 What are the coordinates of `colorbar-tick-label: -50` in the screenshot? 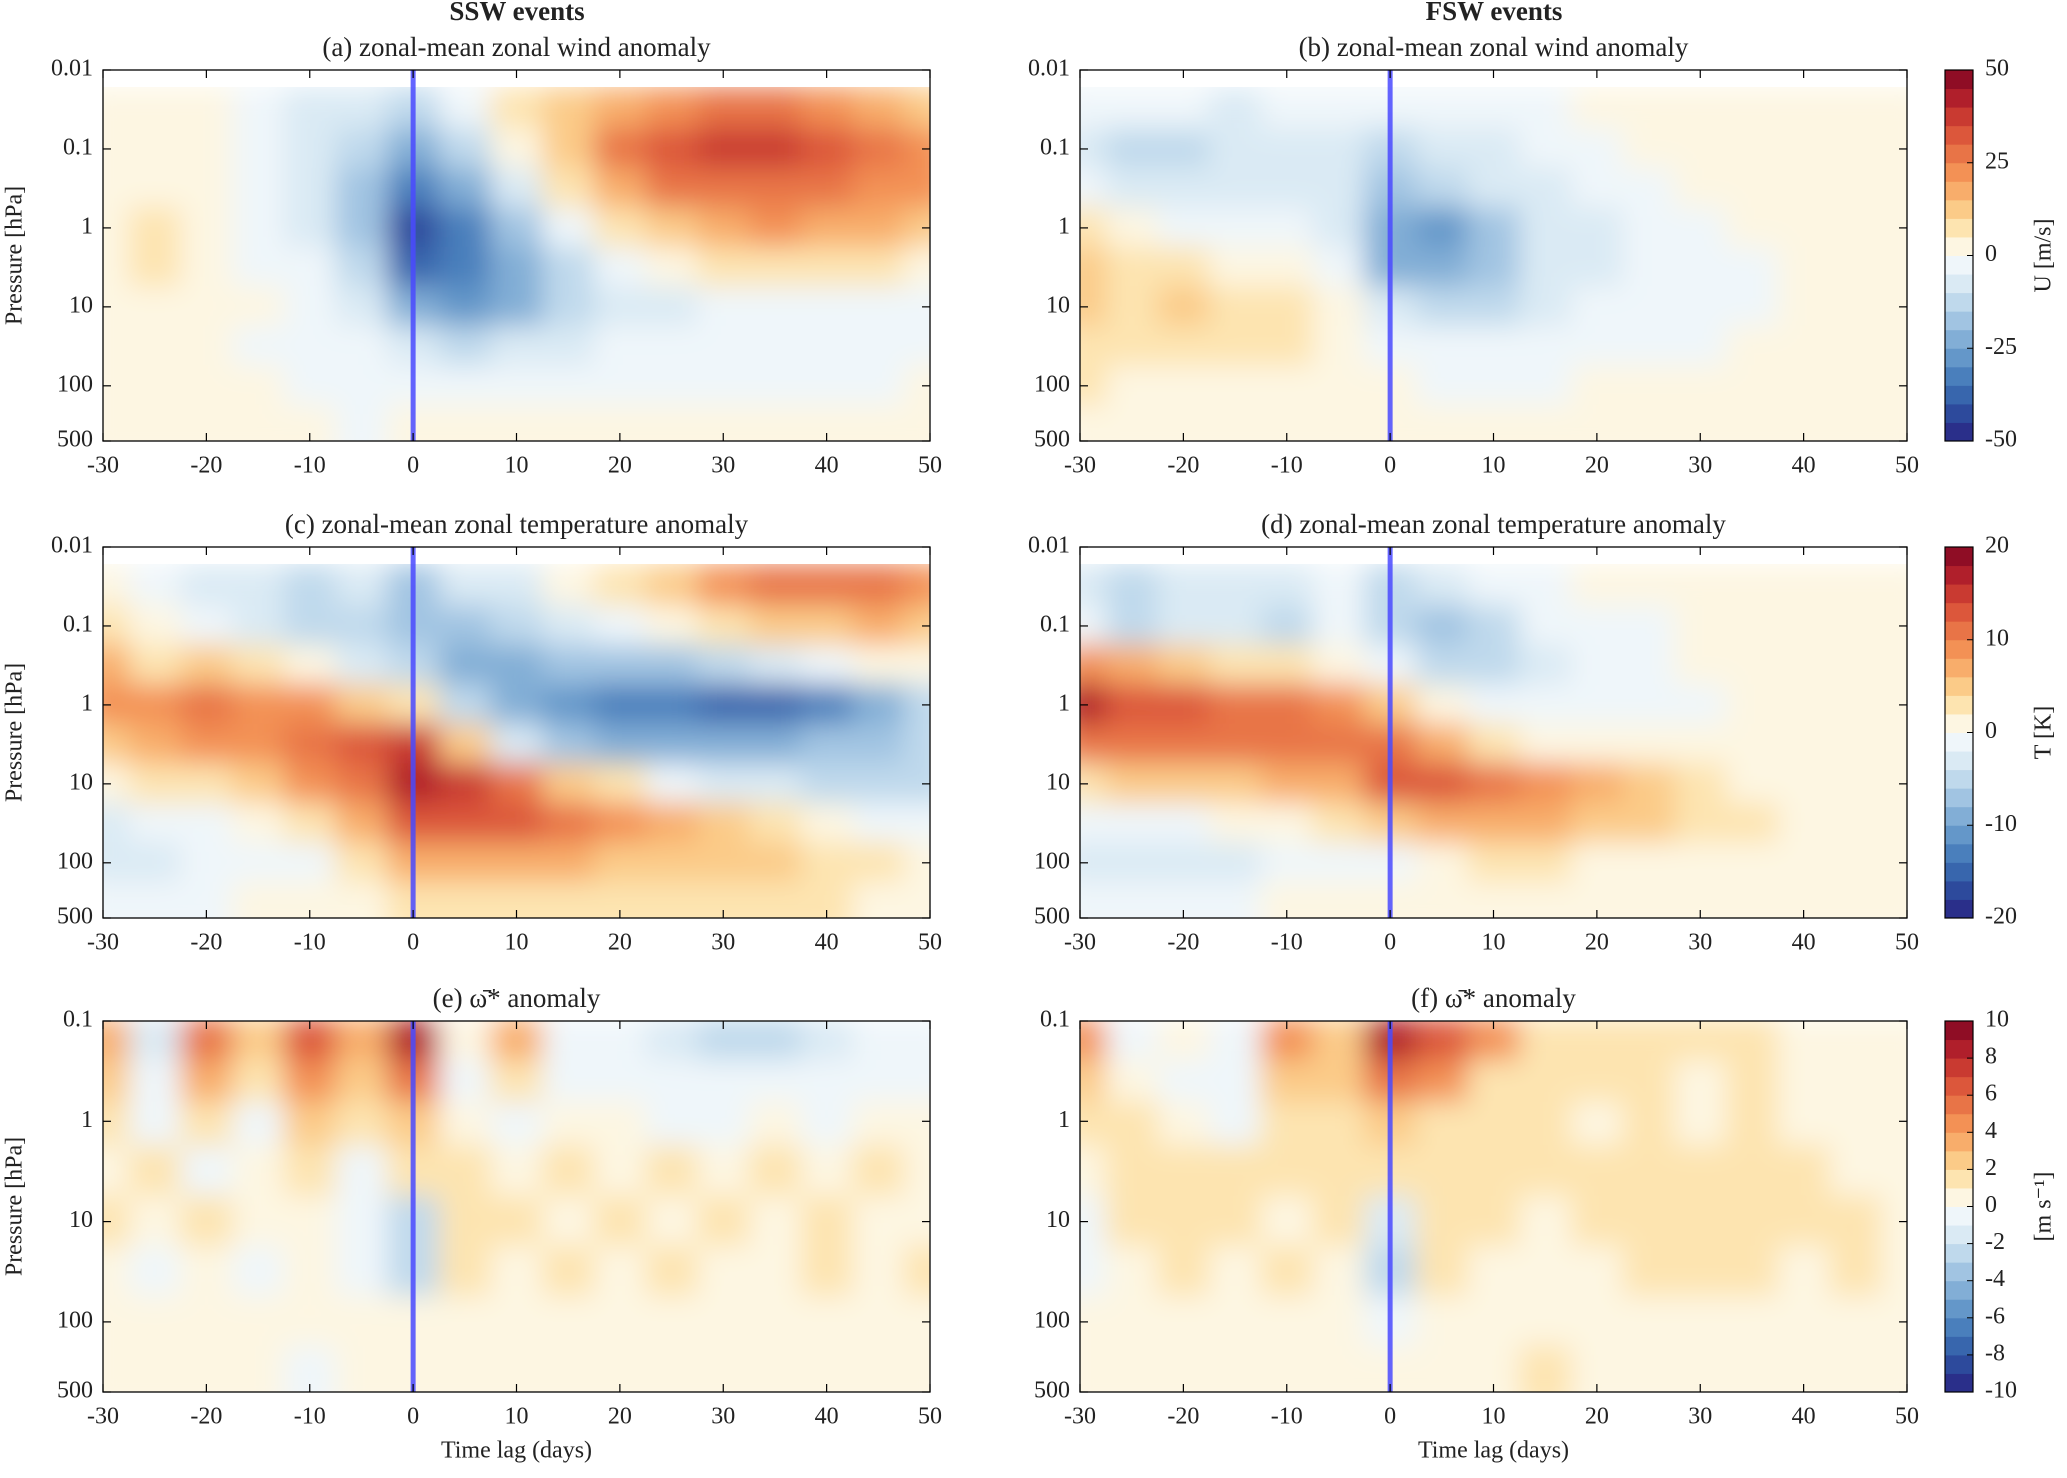 It's located at (2001, 440).